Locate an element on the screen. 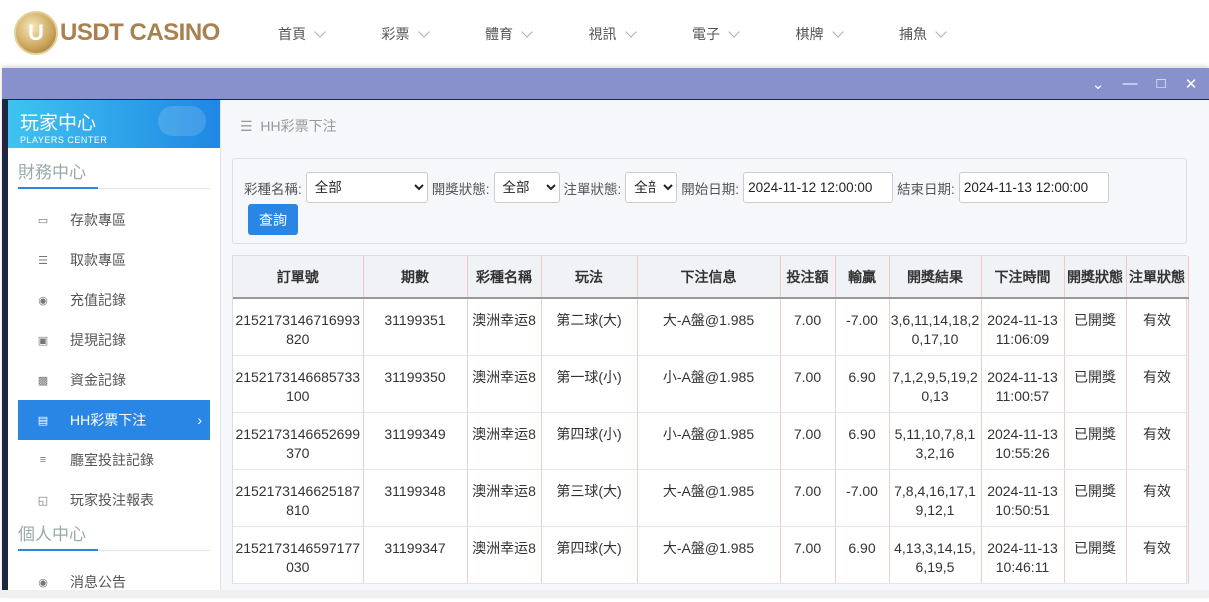  logo-mark: U is located at coordinates (36, 33).